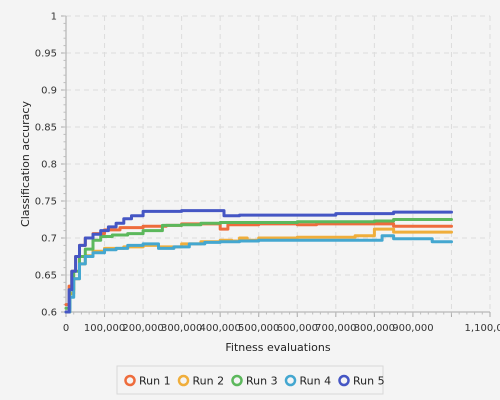  I want to click on y-tick-label: 0.7, so click(49, 239).